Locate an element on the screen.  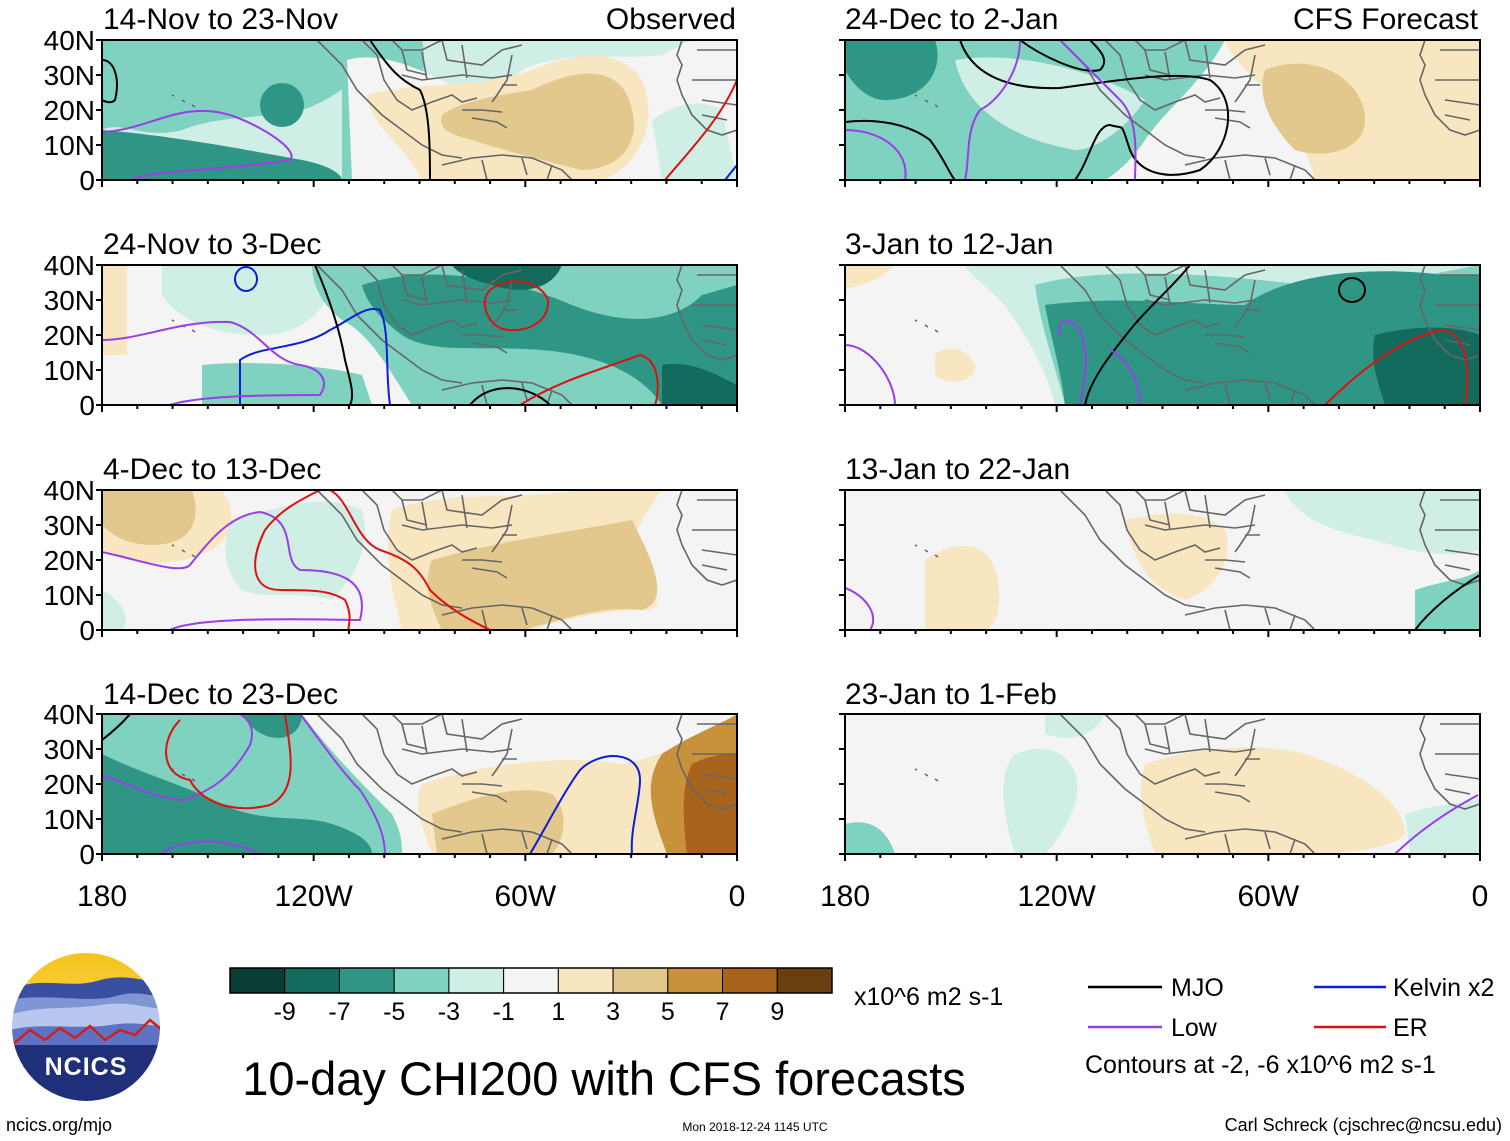
footer-credit: Carl Schreck (cjschrec@ncsu.edu) is located at coordinates (1363, 1125).